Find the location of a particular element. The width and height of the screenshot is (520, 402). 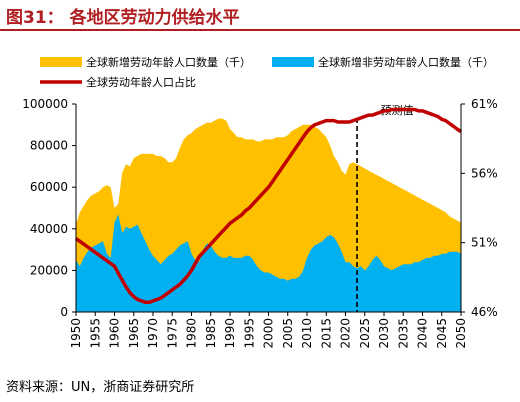

legend-label-labor: 全球新增劳动年龄人口数量（千） is located at coordinates (168, 62).